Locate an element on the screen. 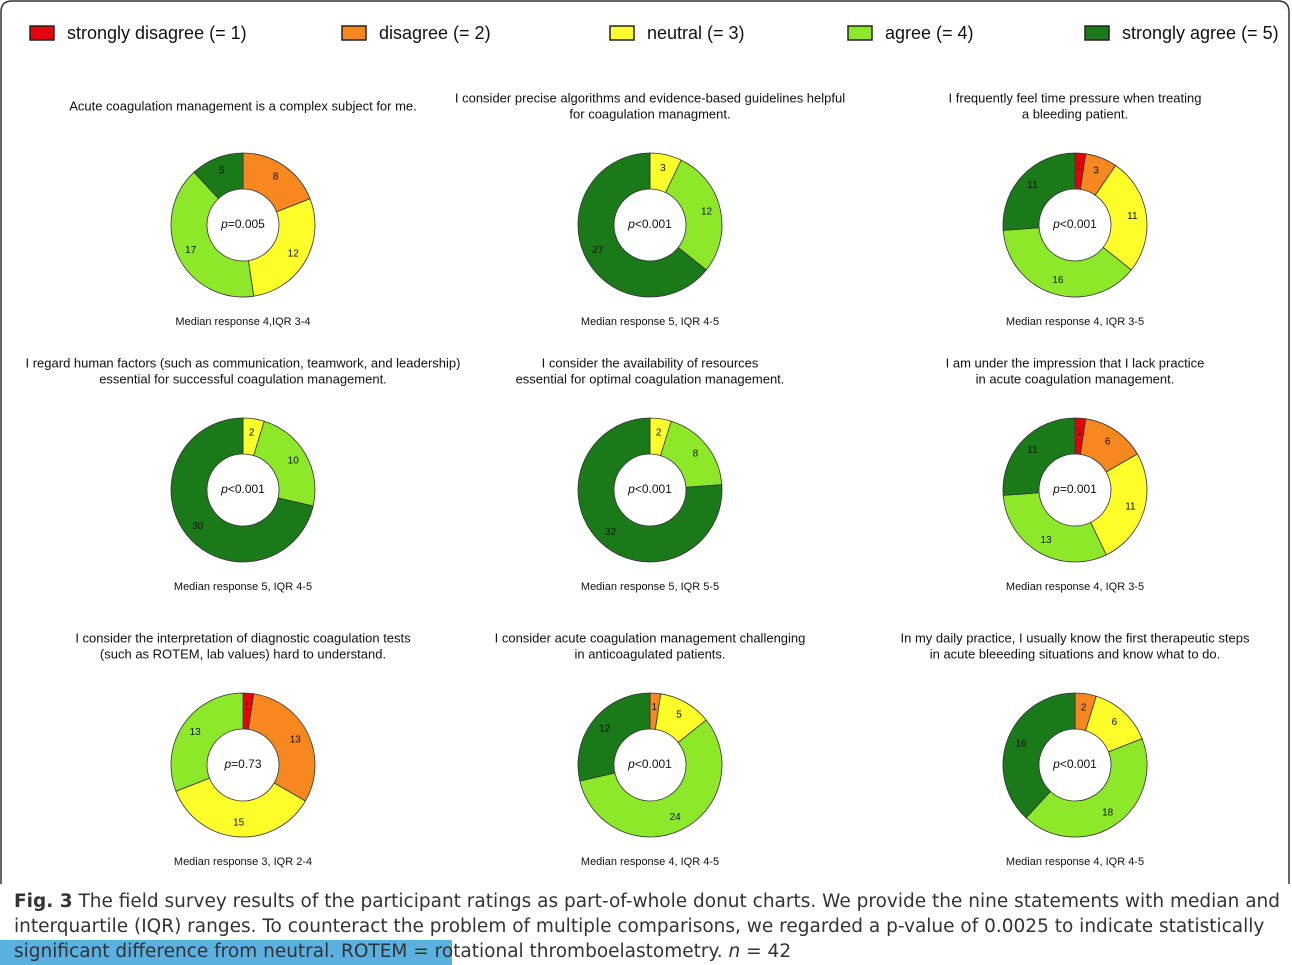 The width and height of the screenshot is (1292, 965). value-label: 3 is located at coordinates (1096, 171).